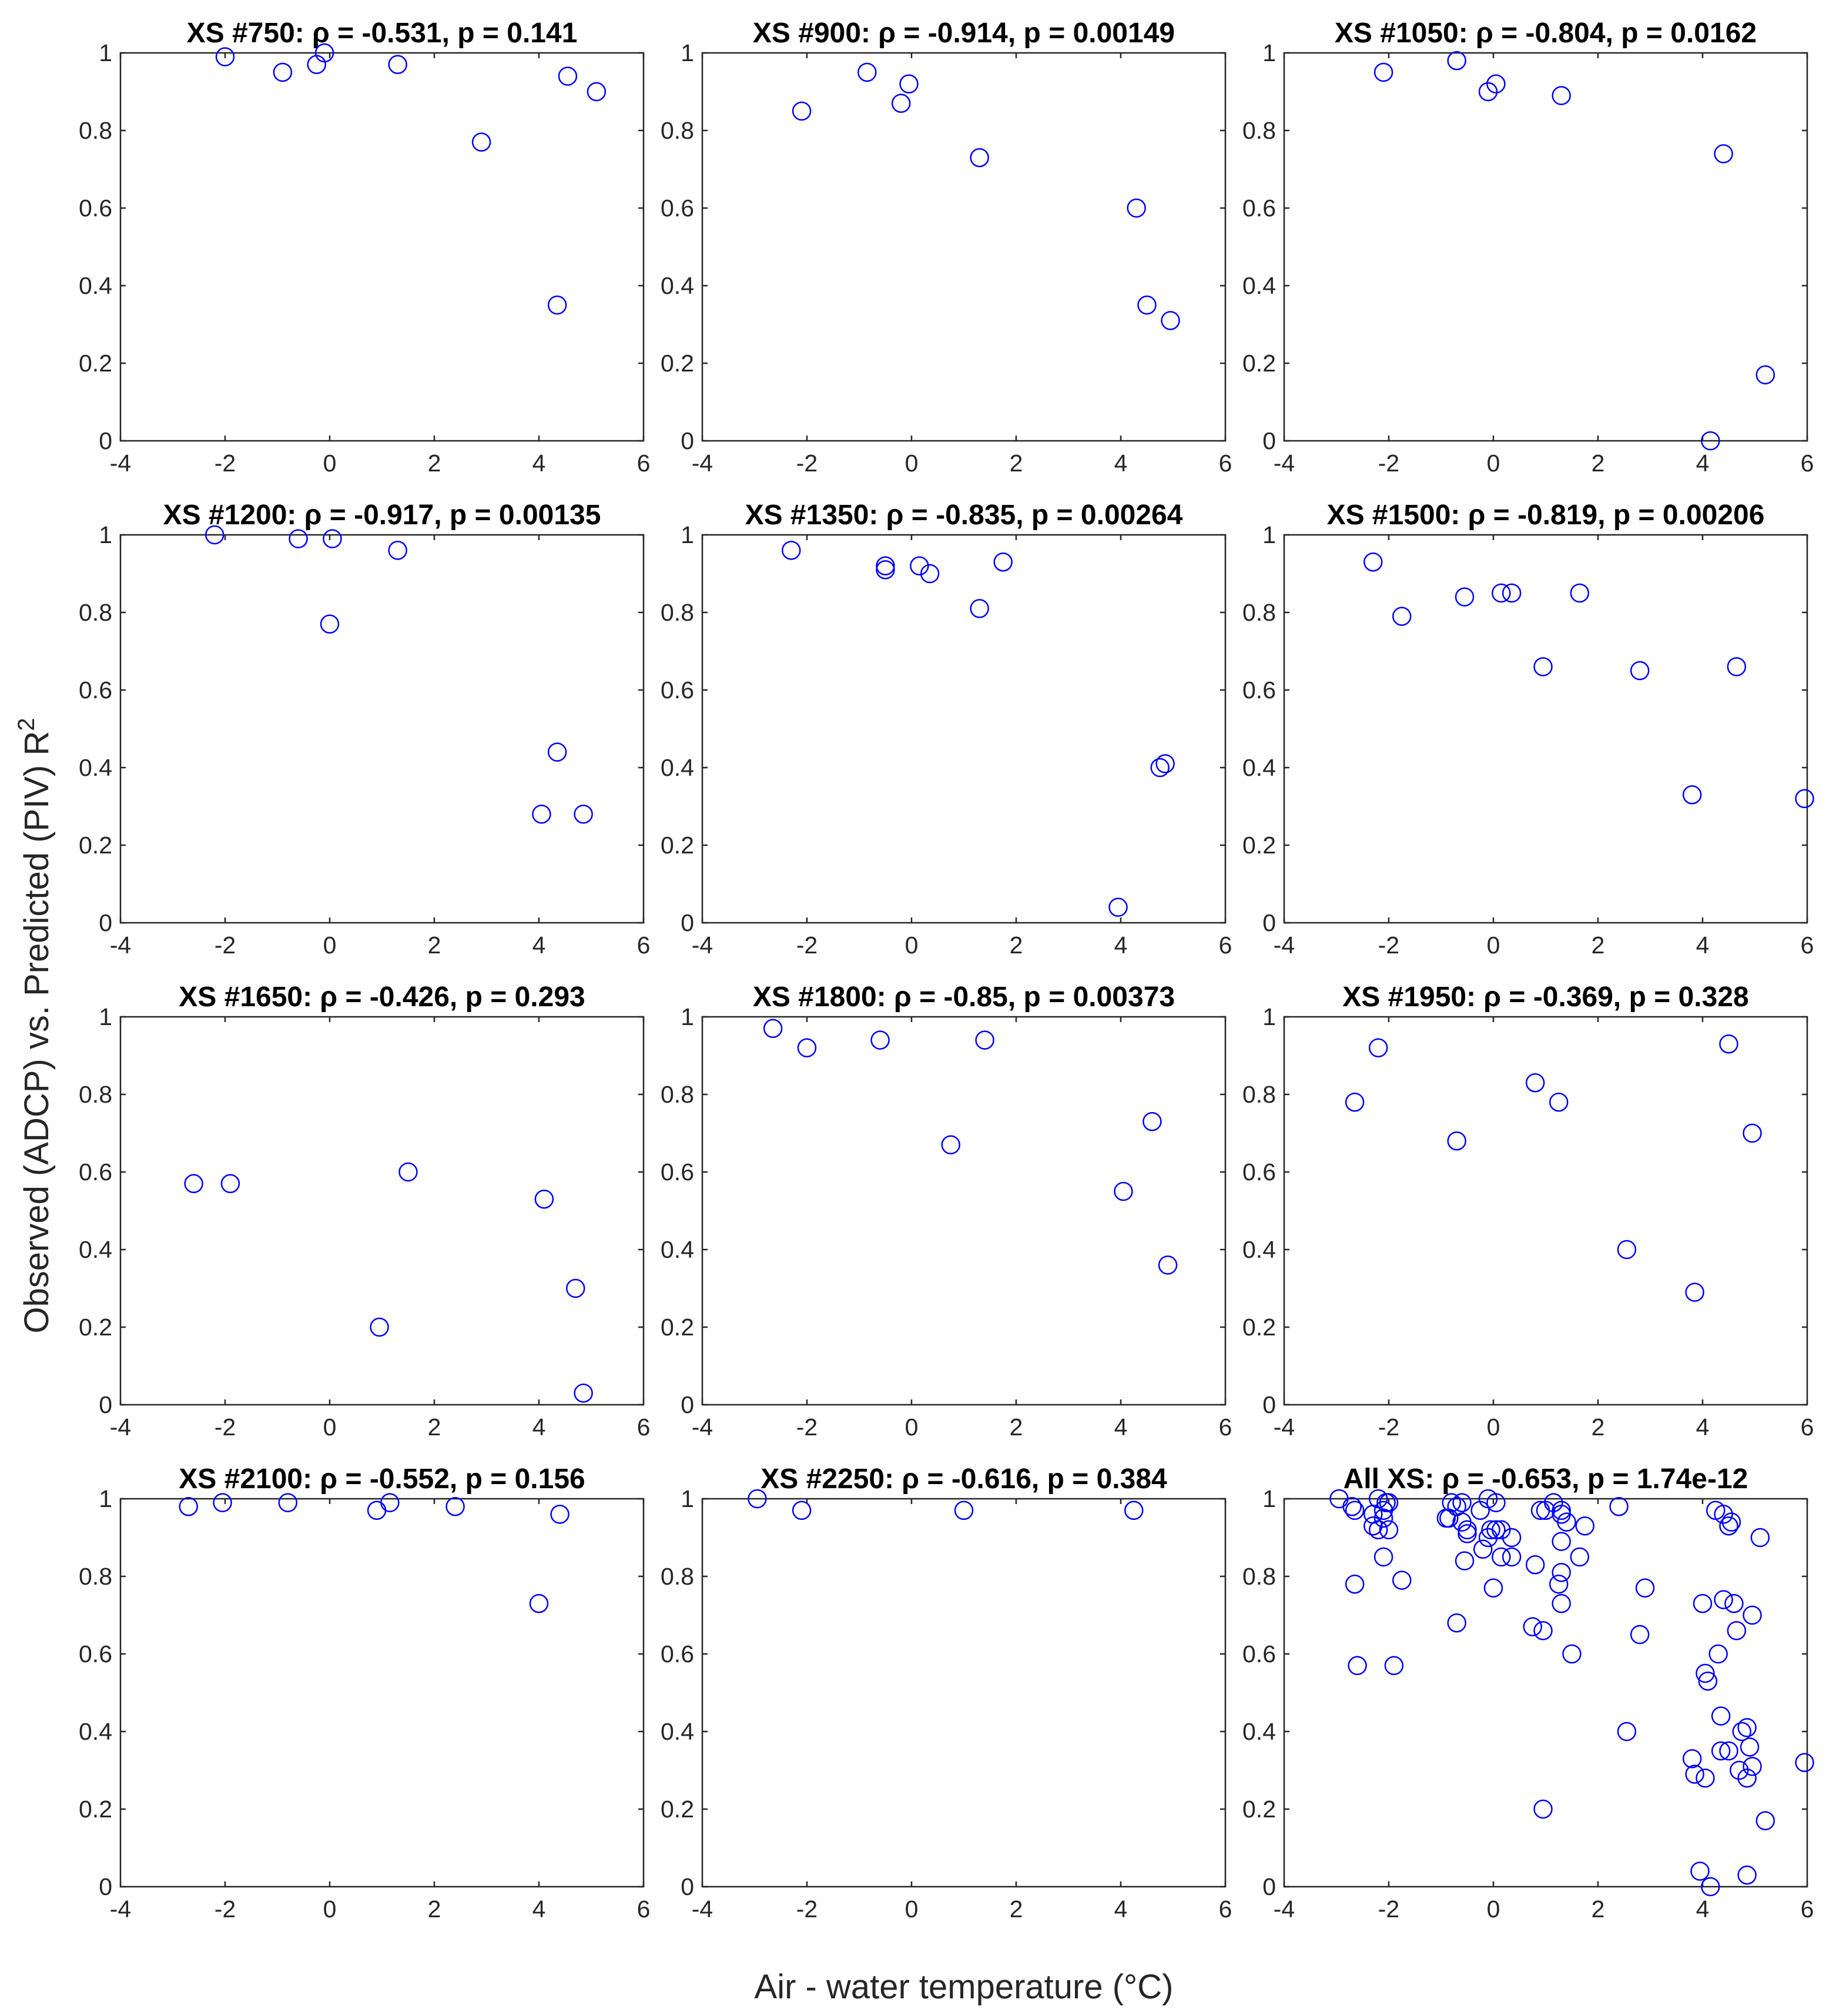 The width and height of the screenshot is (1826, 2016). What do you see at coordinates (382, 1479) in the screenshot?
I see `panel-title: XS #2100: ρ = -0.552, p = 0.156` at bounding box center [382, 1479].